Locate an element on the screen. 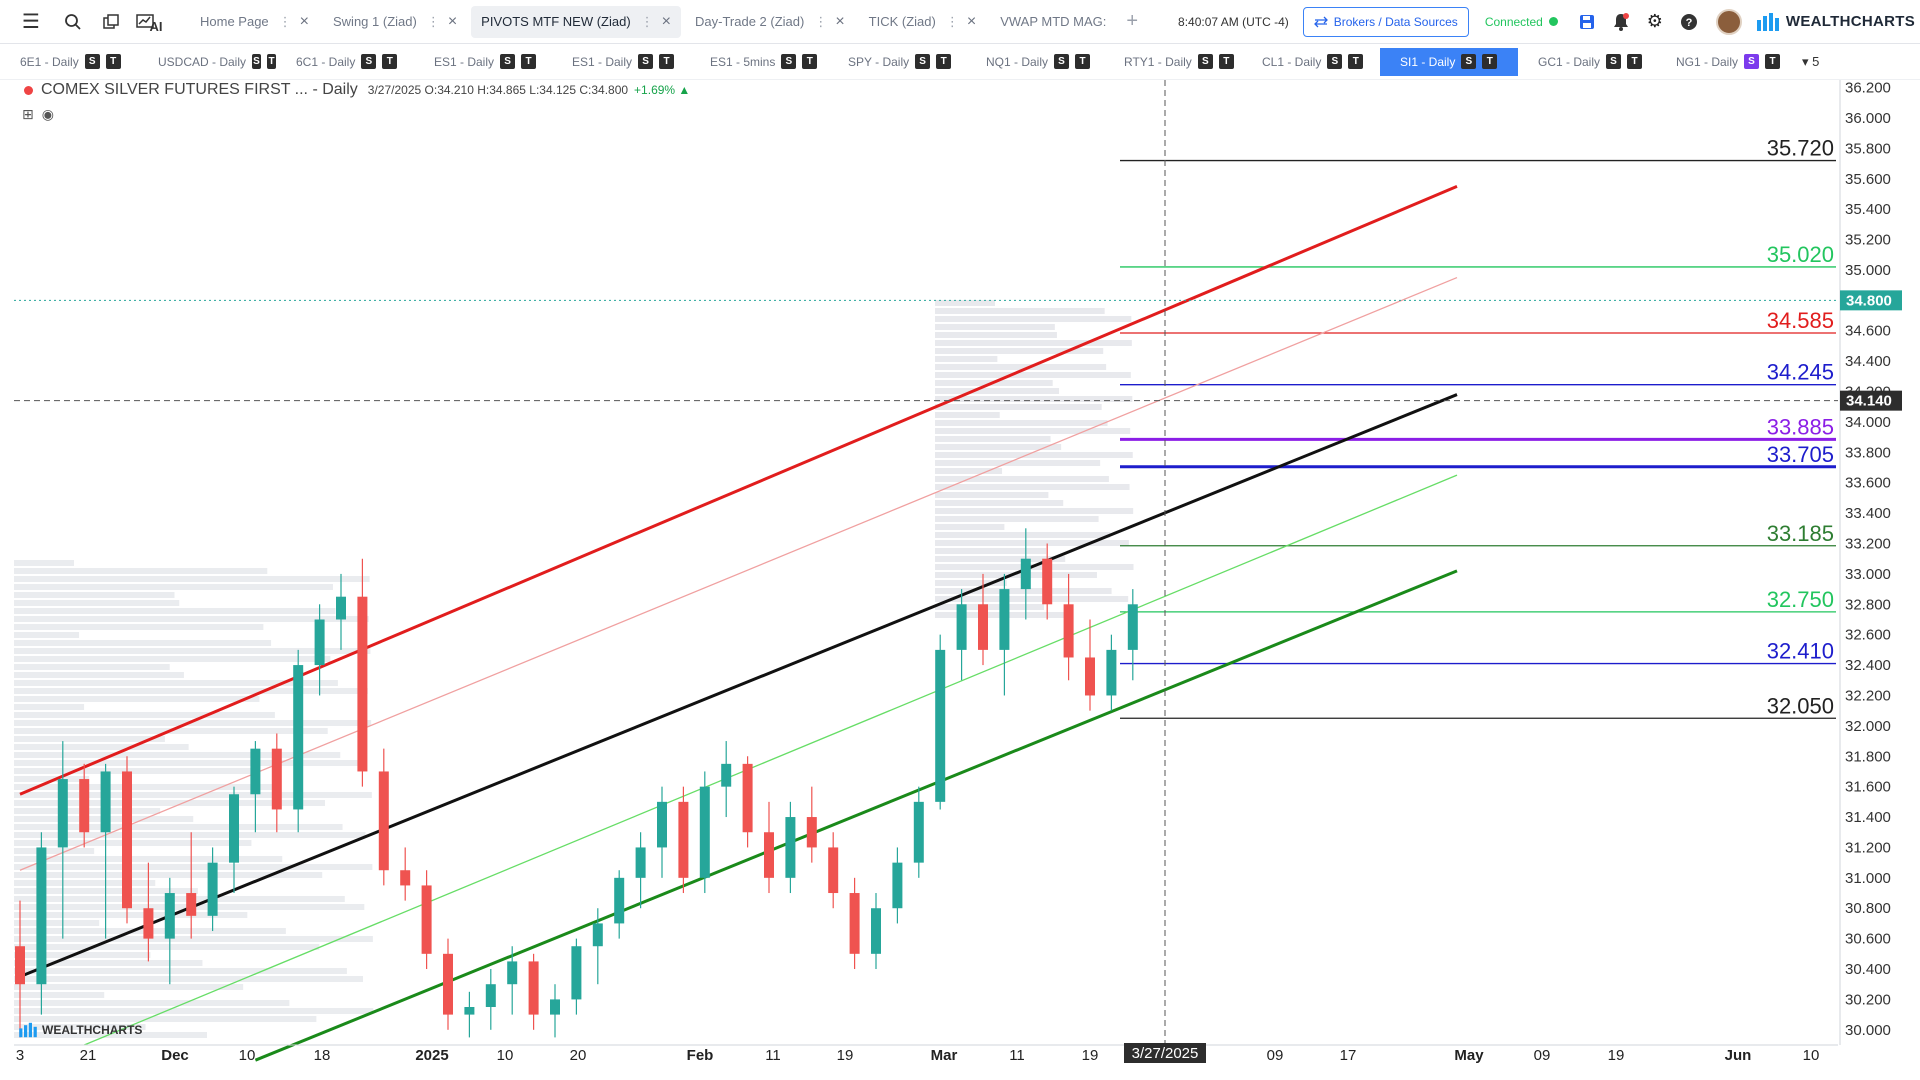  symbol-rty1: RTY1 - Daily S T is located at coordinates (1173, 62).